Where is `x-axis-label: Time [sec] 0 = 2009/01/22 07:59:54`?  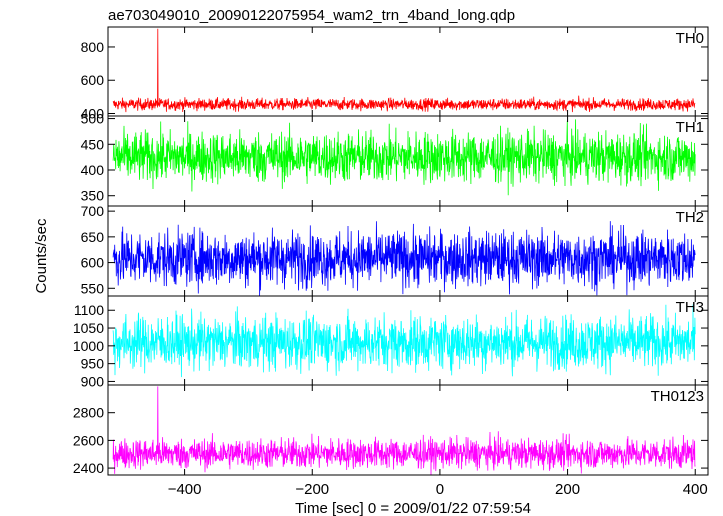 x-axis-label: Time [sec] 0 = 2009/01/22 07:59:54 is located at coordinates (413, 508).